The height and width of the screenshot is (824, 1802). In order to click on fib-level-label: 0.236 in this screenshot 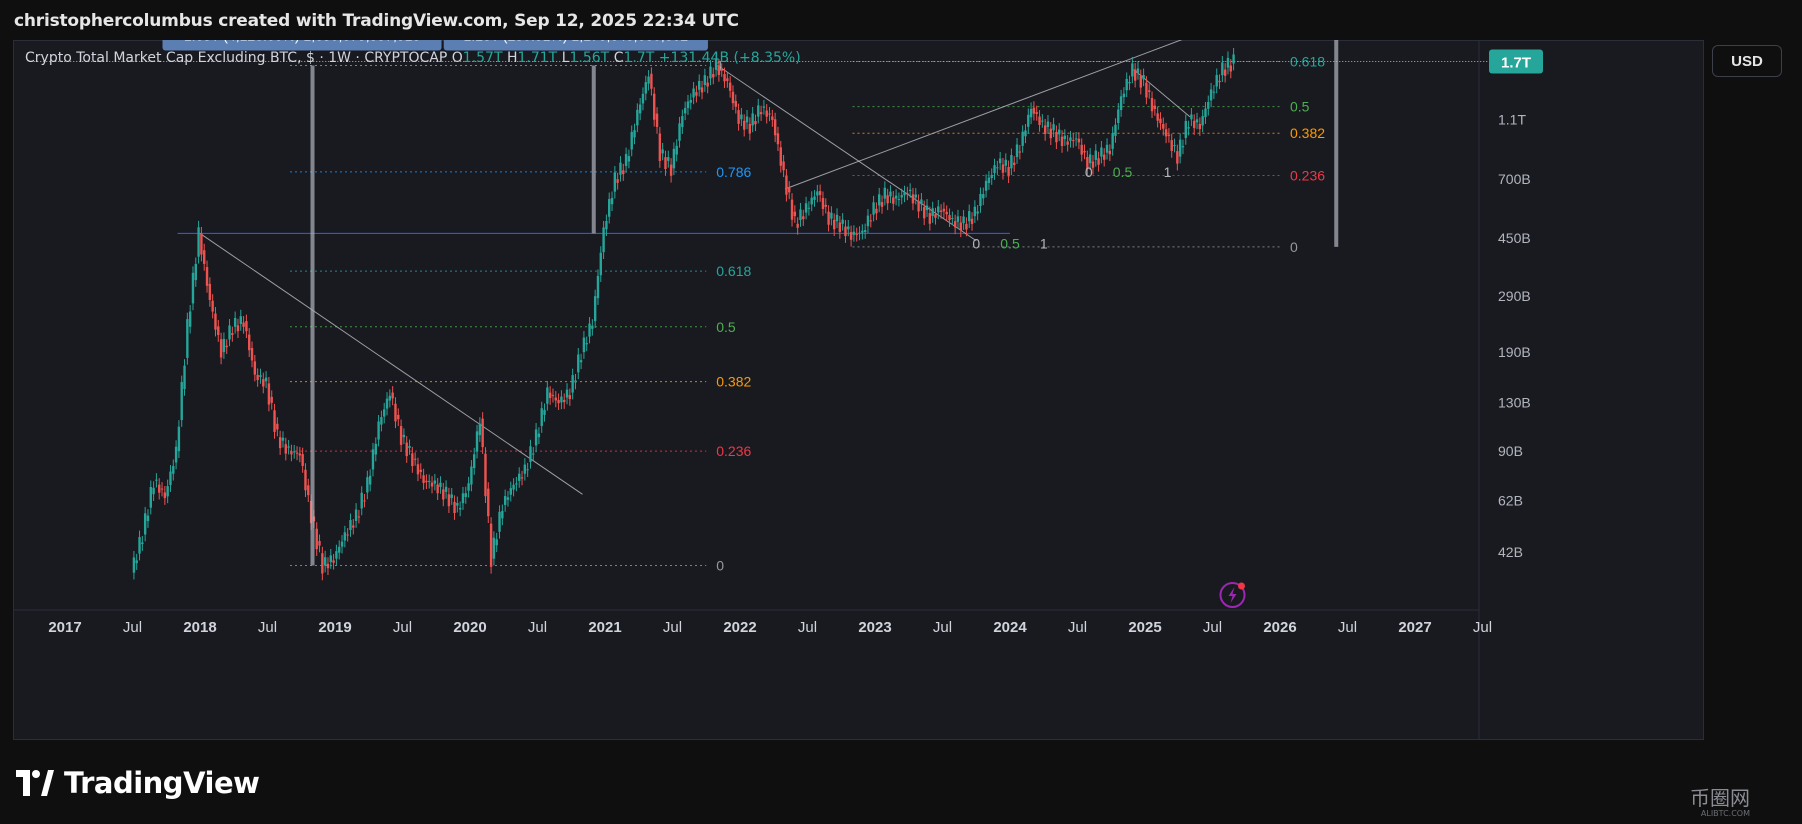, I will do `click(733, 451)`.